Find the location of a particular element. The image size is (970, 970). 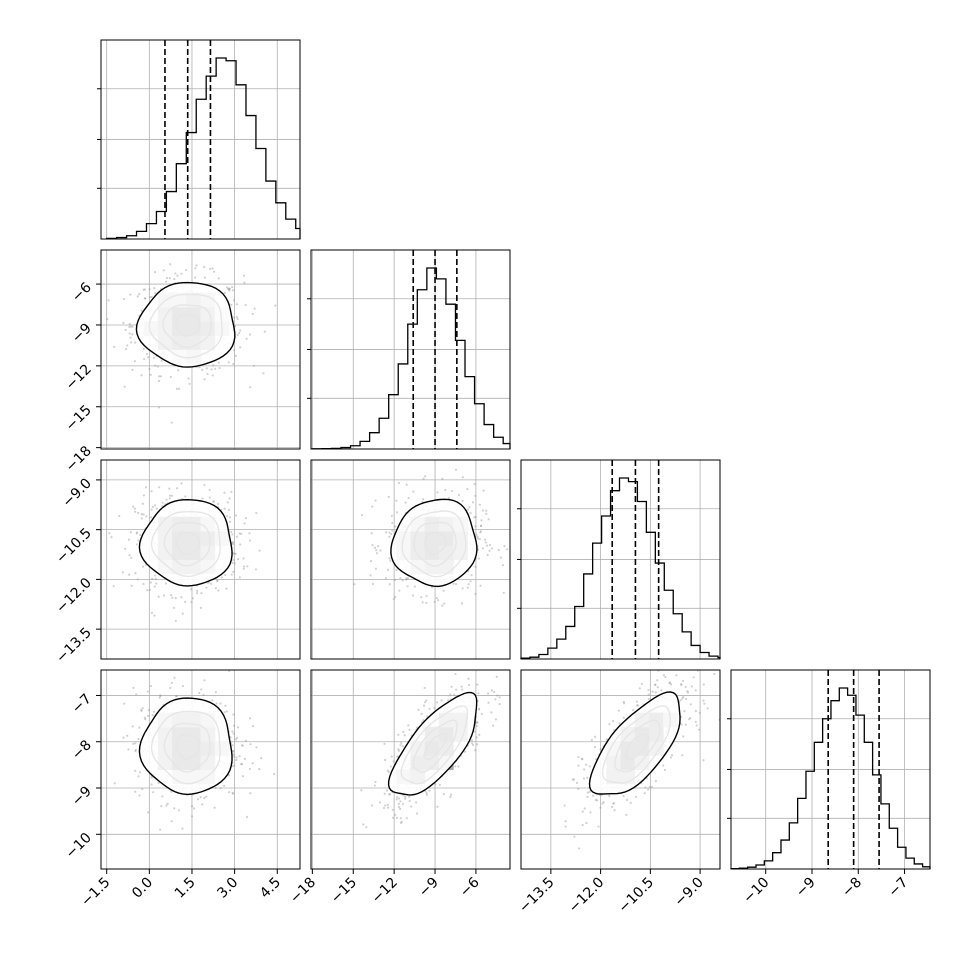

x-tick-label: 0.0 is located at coordinates (142, 888).